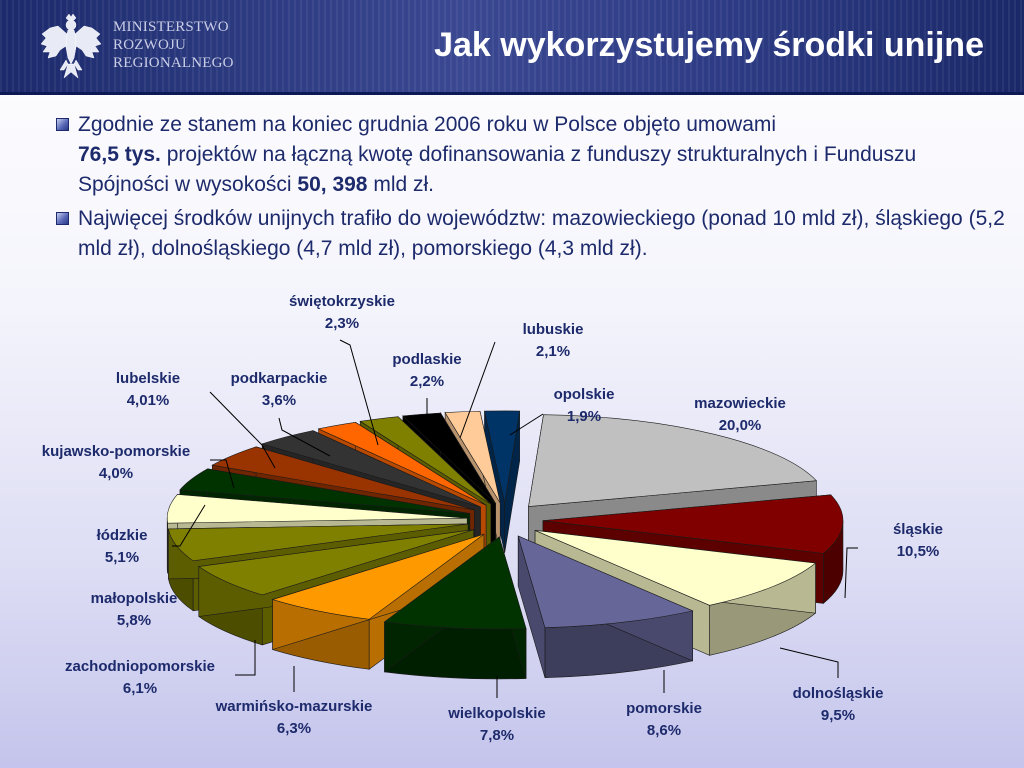  I want to click on header-texture, so click(512, 47).